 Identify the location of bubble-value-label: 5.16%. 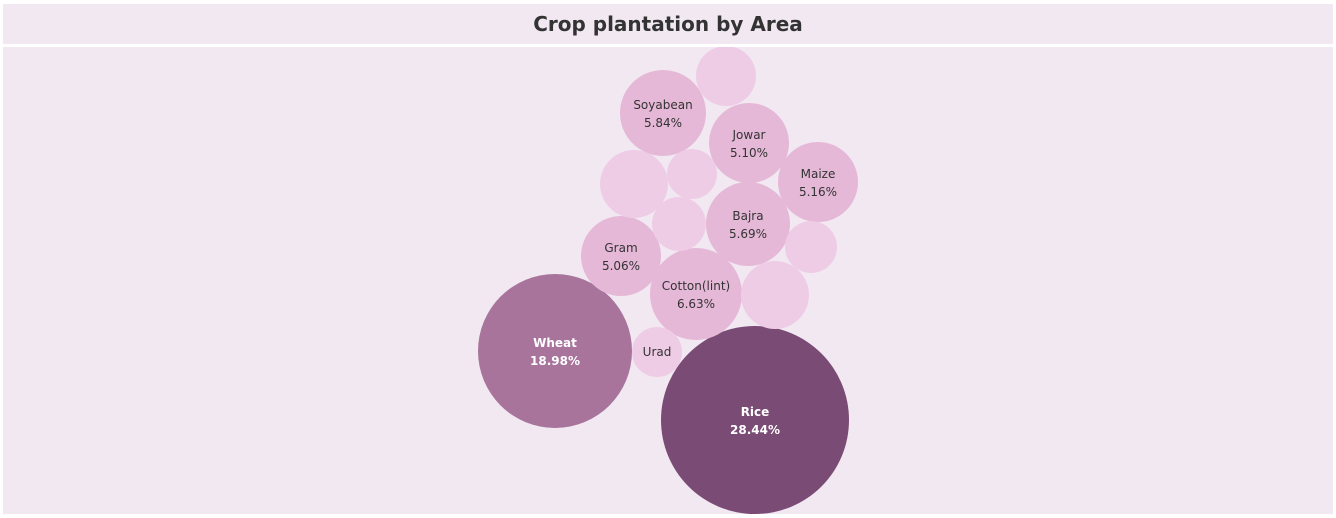
(818, 192).